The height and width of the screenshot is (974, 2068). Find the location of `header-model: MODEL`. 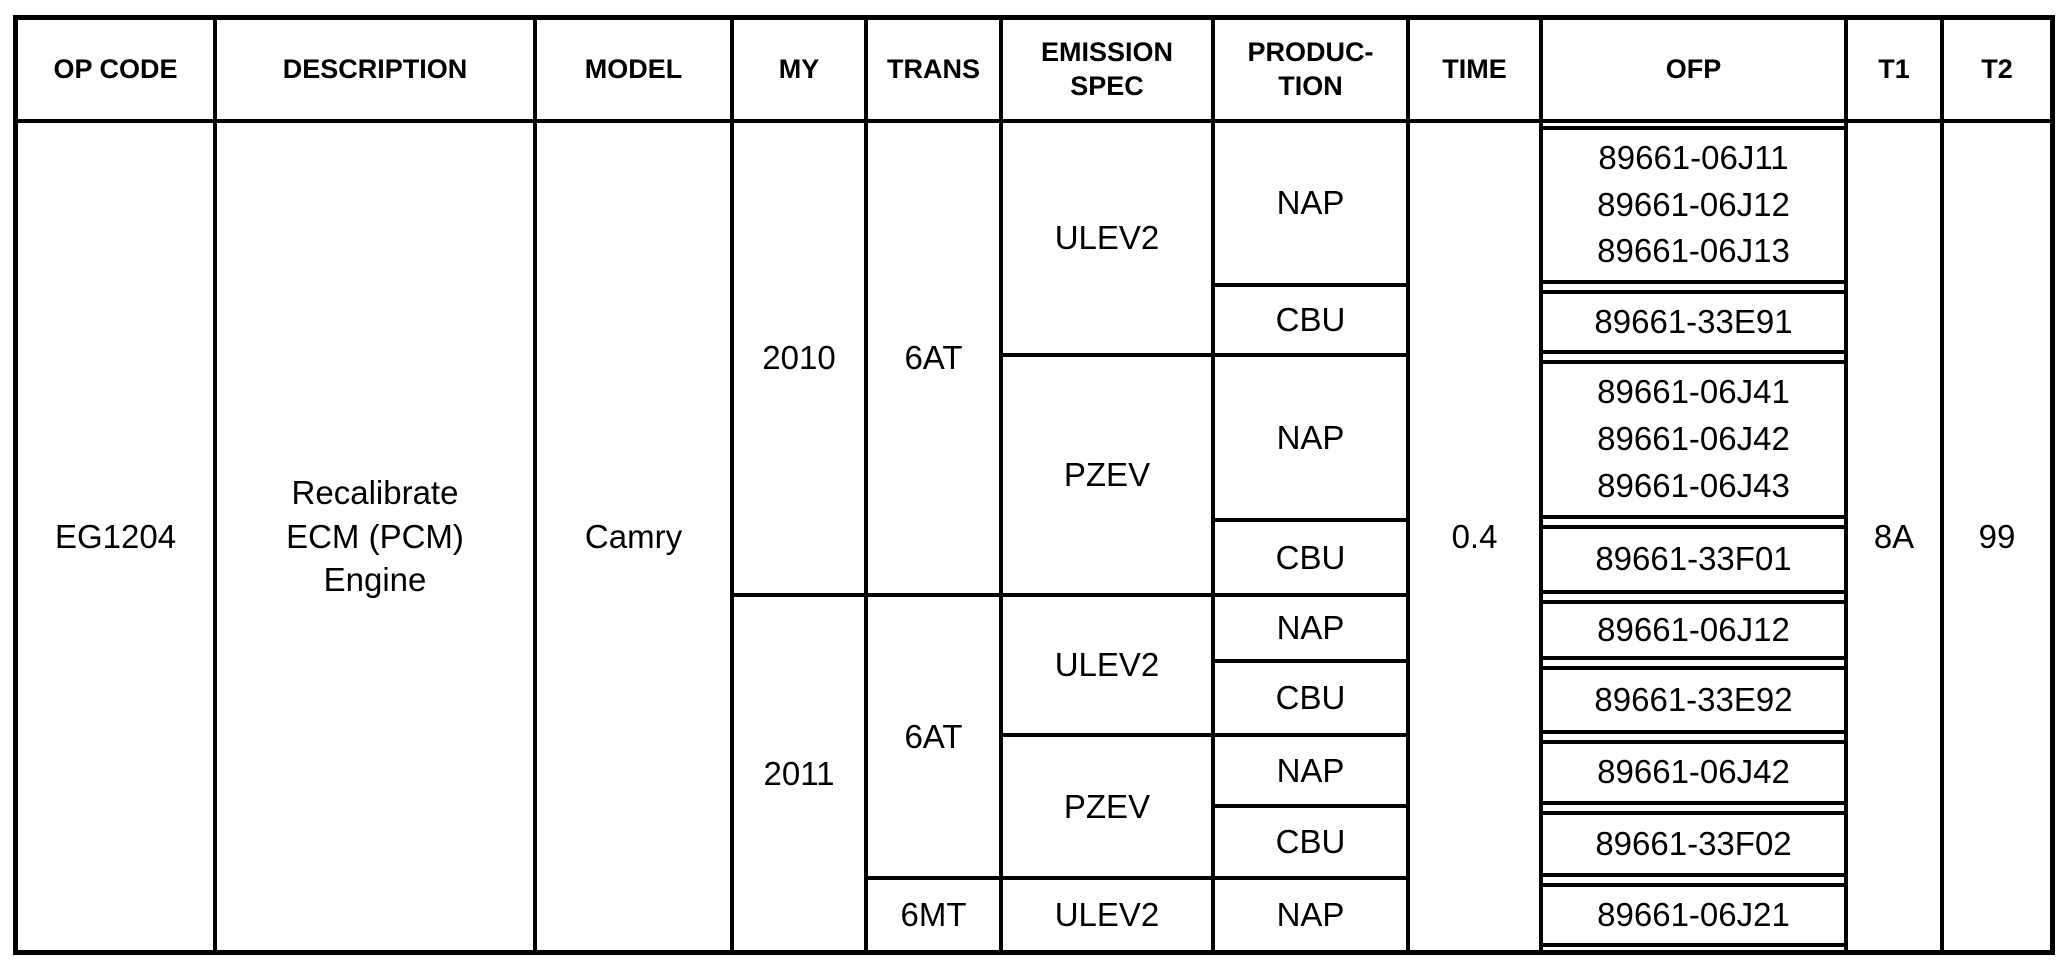

header-model: MODEL is located at coordinates (635, 71).